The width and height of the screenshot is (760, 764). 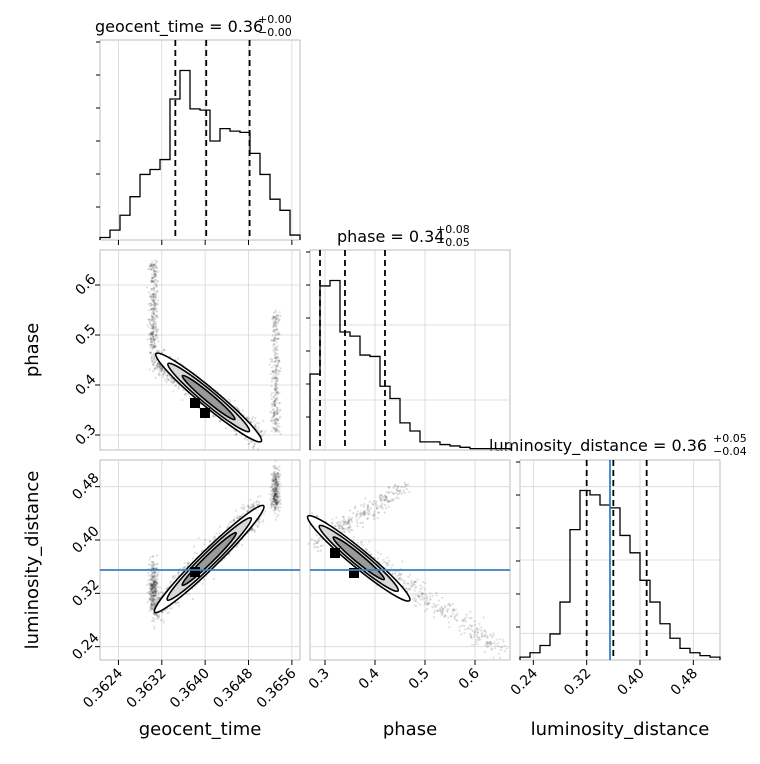 I want to click on panel-geocent-time-hist, so click(x=198, y=142).